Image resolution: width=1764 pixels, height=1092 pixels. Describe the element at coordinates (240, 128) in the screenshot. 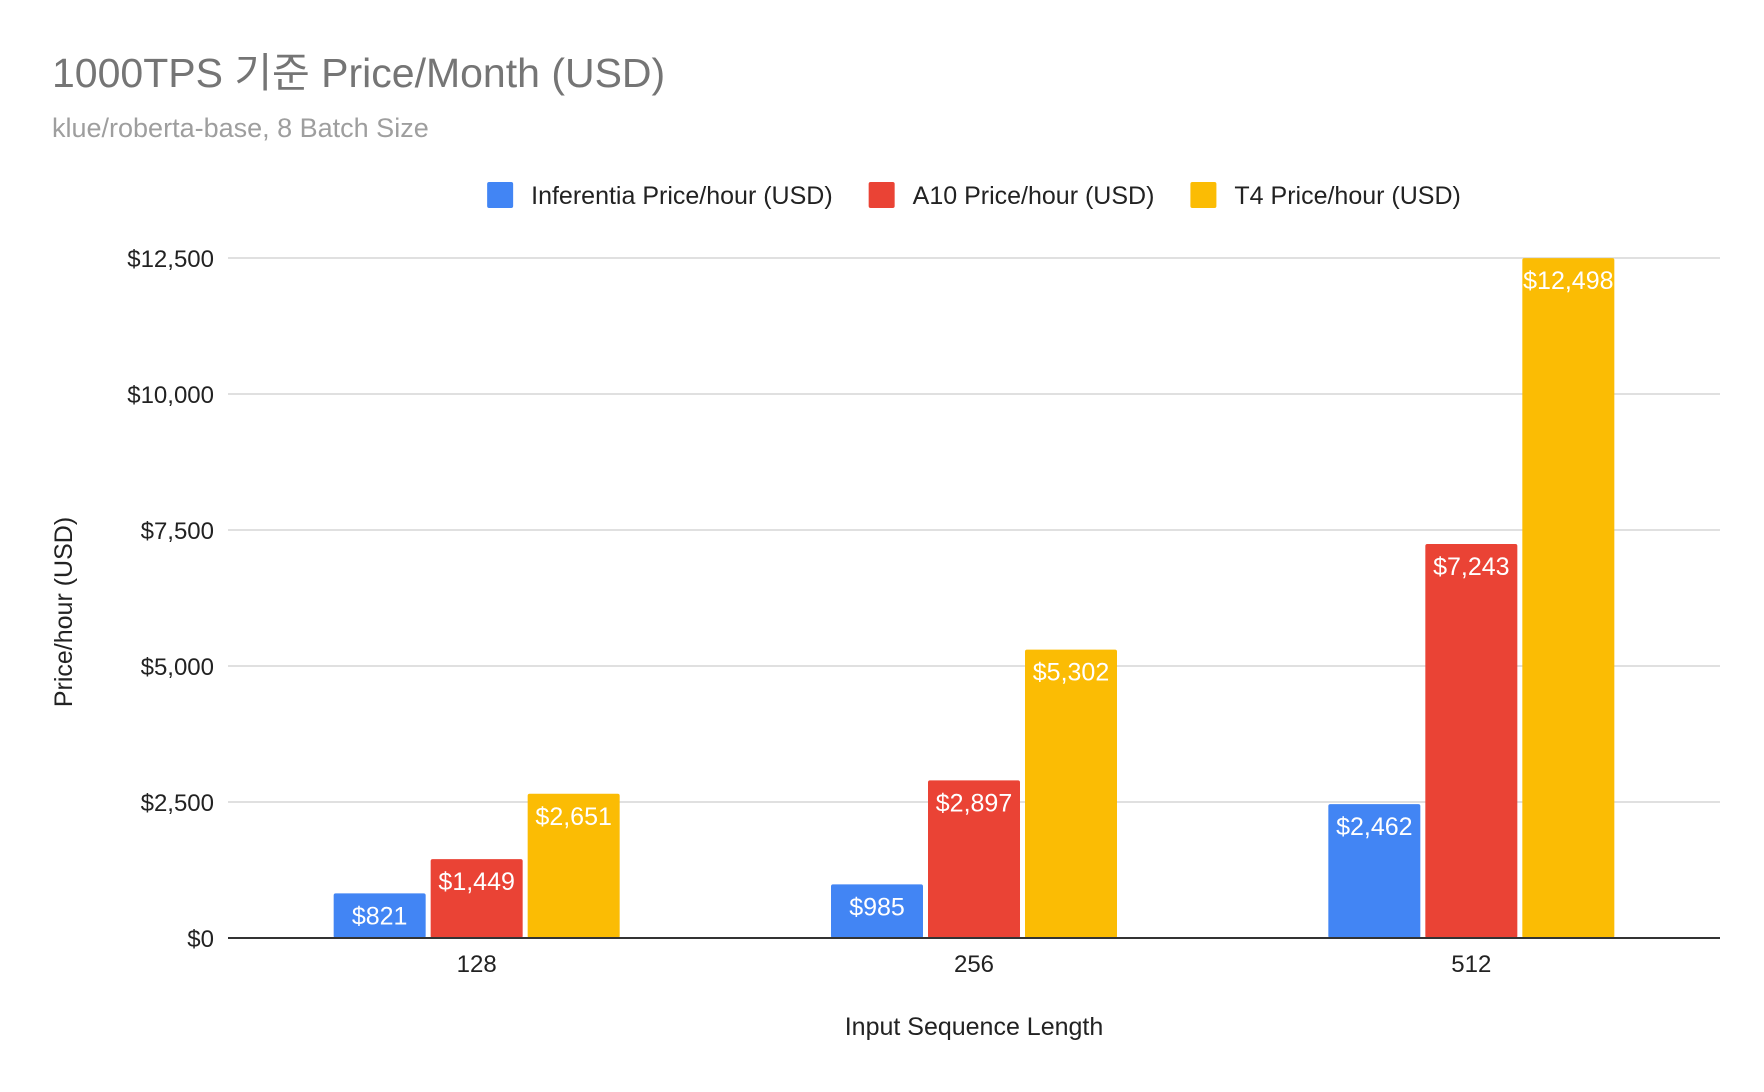

I see `chart-subtitle: klue/roberta-base, 8 Batch Size` at that location.